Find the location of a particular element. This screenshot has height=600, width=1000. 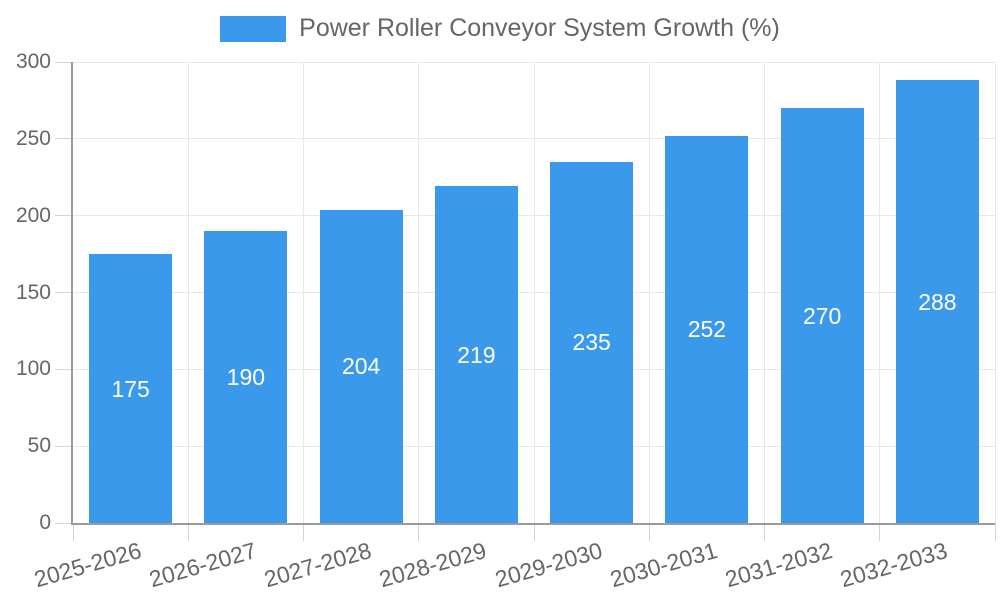

y-tick-label: 200 is located at coordinates (33, 215).